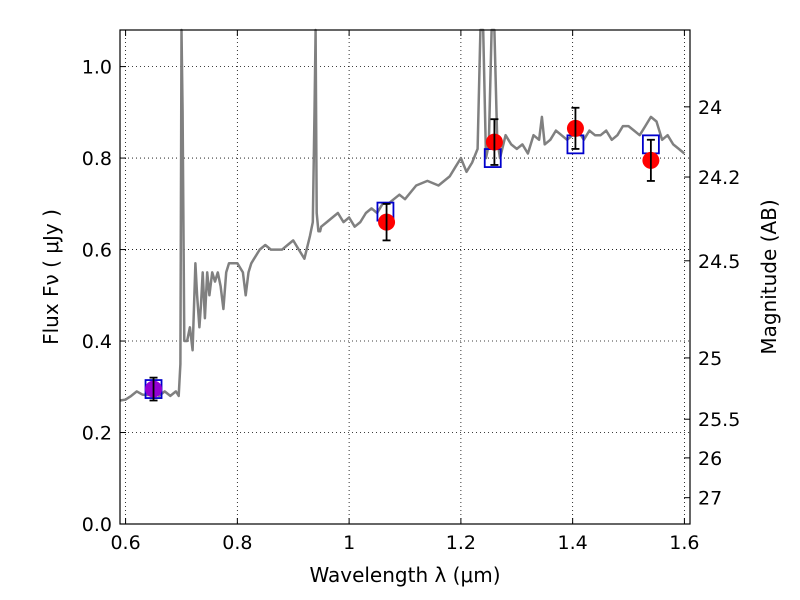  What do you see at coordinates (719, 420) in the screenshot?
I see `right-tick-label: 25.5` at bounding box center [719, 420].